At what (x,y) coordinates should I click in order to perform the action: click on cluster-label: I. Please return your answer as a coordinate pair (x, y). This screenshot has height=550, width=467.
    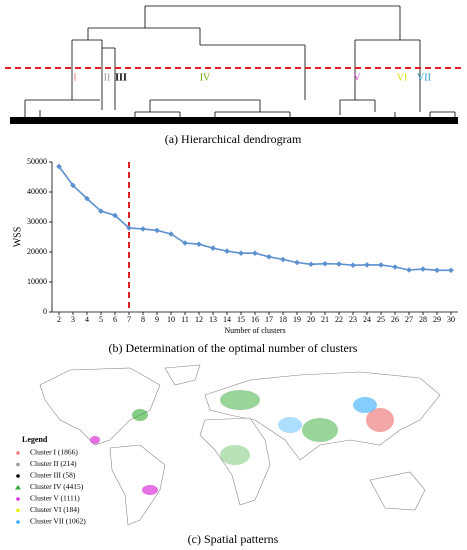
    Looking at the image, I should click on (74, 77).